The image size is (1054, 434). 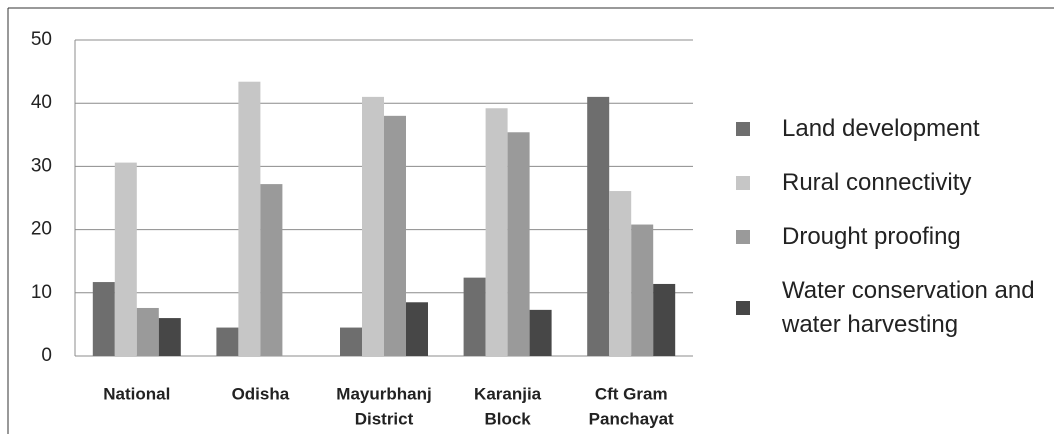 I want to click on legend-label: Rural connectivity, so click(x=877, y=182).